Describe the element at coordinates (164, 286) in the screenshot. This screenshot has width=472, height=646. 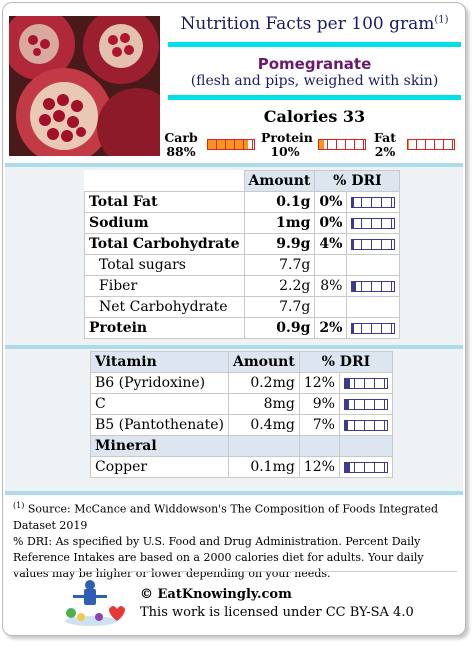
I see `nutrient-name: Fiber` at that location.